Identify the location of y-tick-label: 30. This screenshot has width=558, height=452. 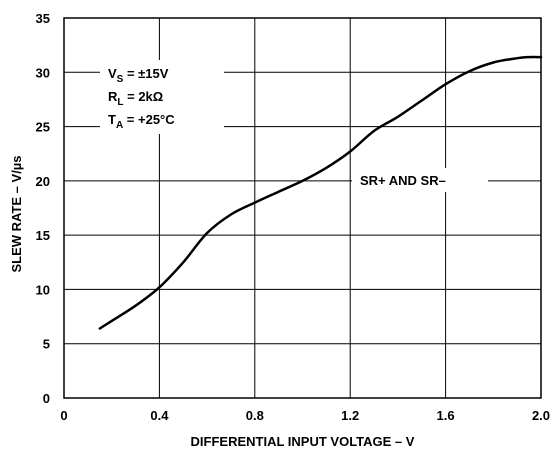
(43, 72).